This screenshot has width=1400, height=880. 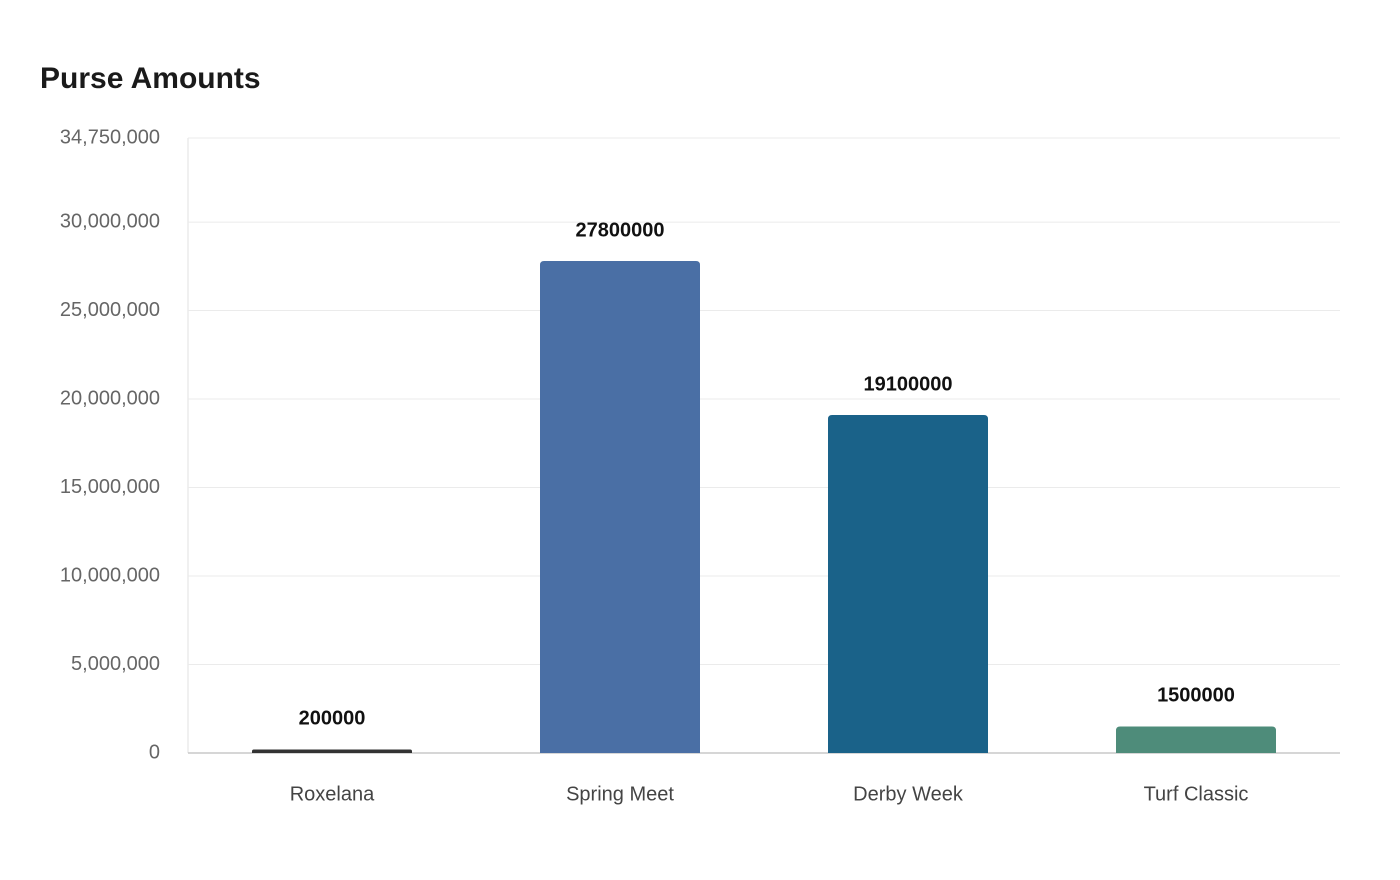 I want to click on x-tick-label: Roxelana, so click(x=332, y=794).